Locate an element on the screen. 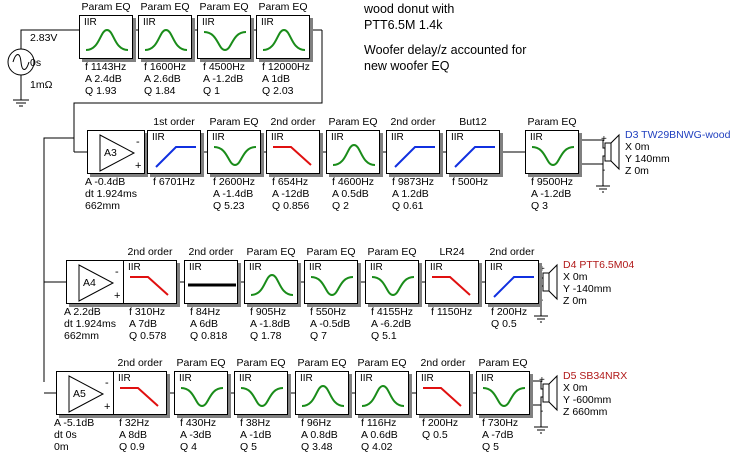 The height and width of the screenshot is (467, 750). param-line: Q 0.578 is located at coordinates (148, 336).